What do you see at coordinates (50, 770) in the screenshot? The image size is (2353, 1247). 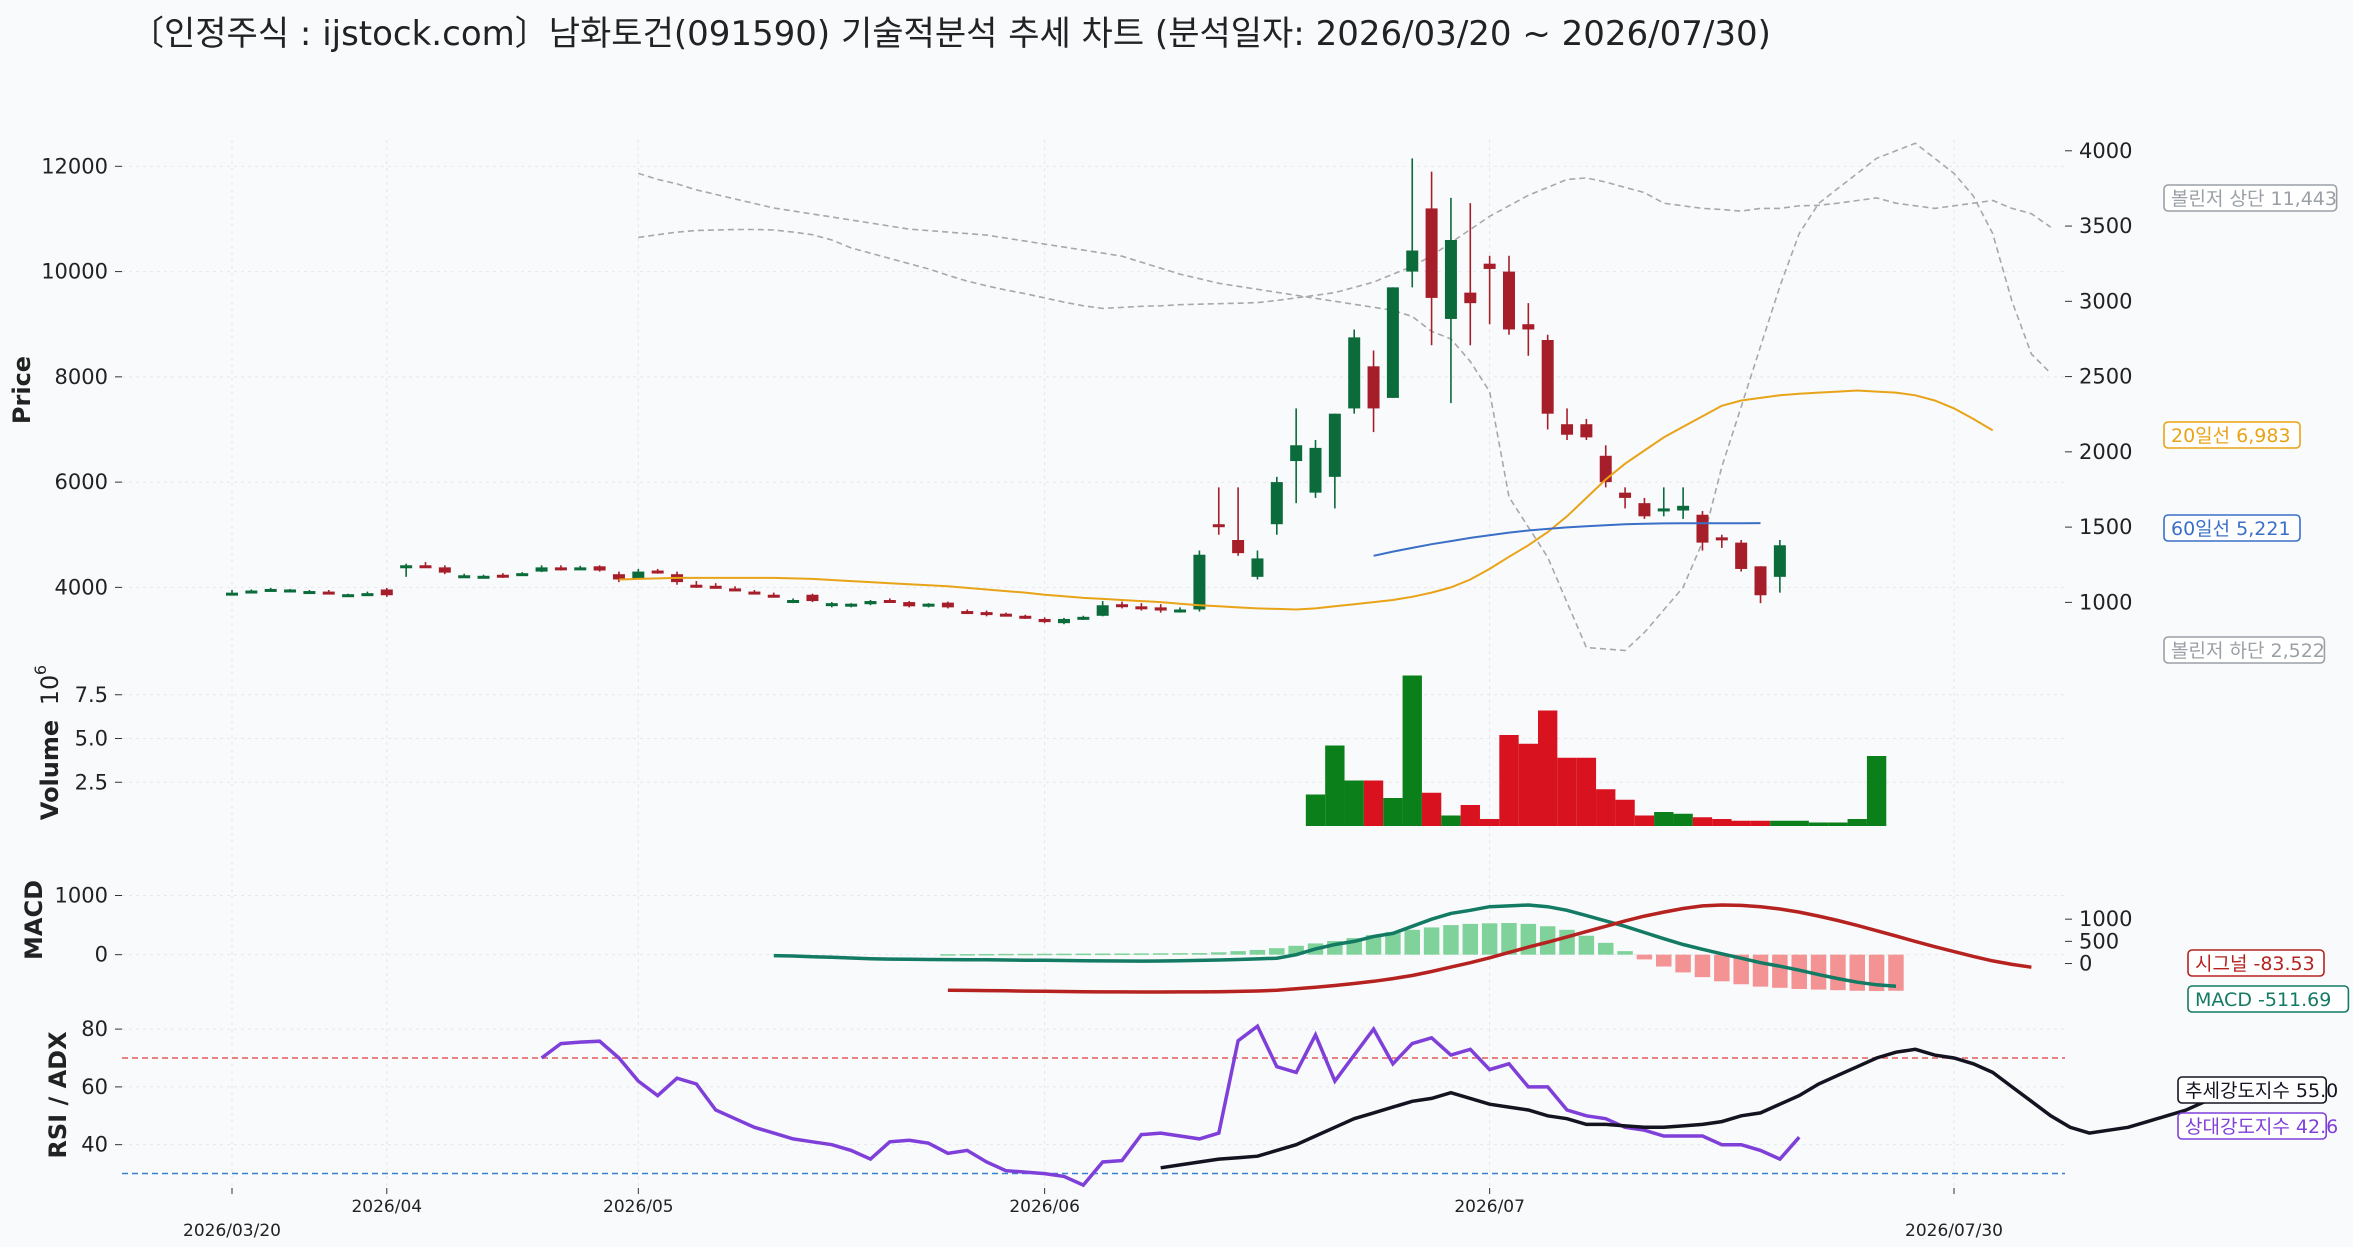 I see `volume-axis-label: Volume` at bounding box center [50, 770].